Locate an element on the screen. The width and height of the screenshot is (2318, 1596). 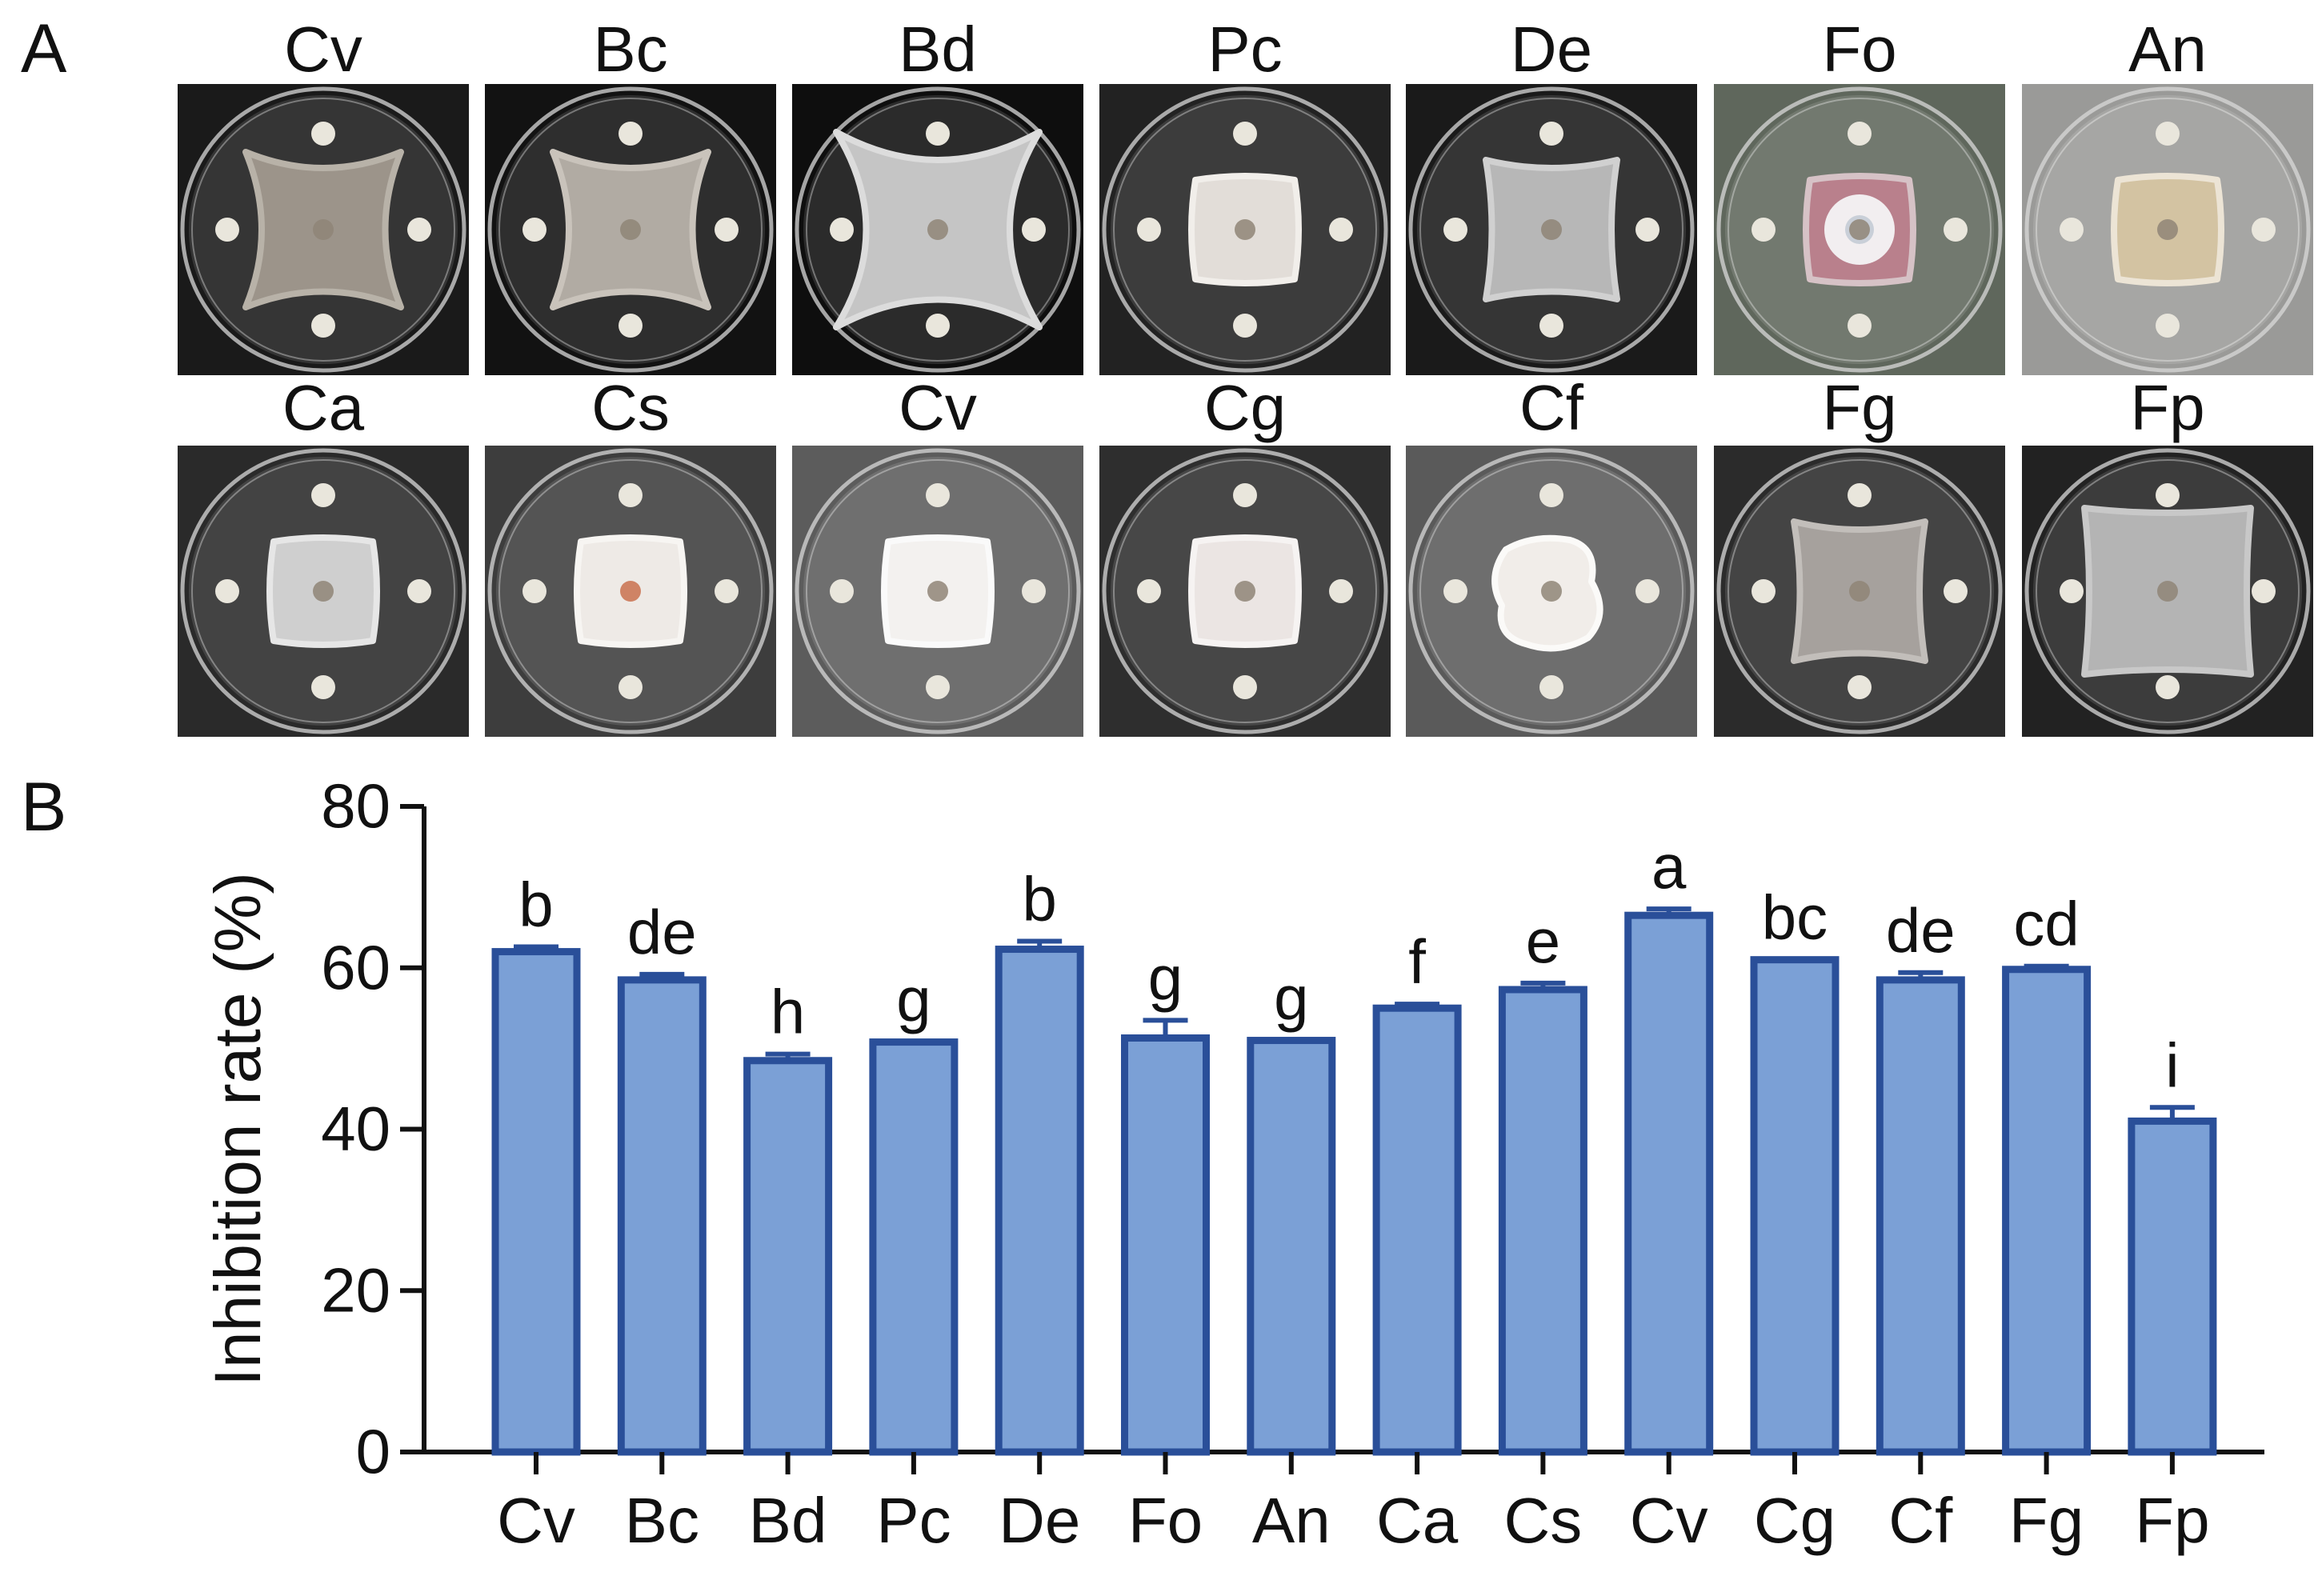
y-tick-label: 0 is located at coordinates (373, 1451).